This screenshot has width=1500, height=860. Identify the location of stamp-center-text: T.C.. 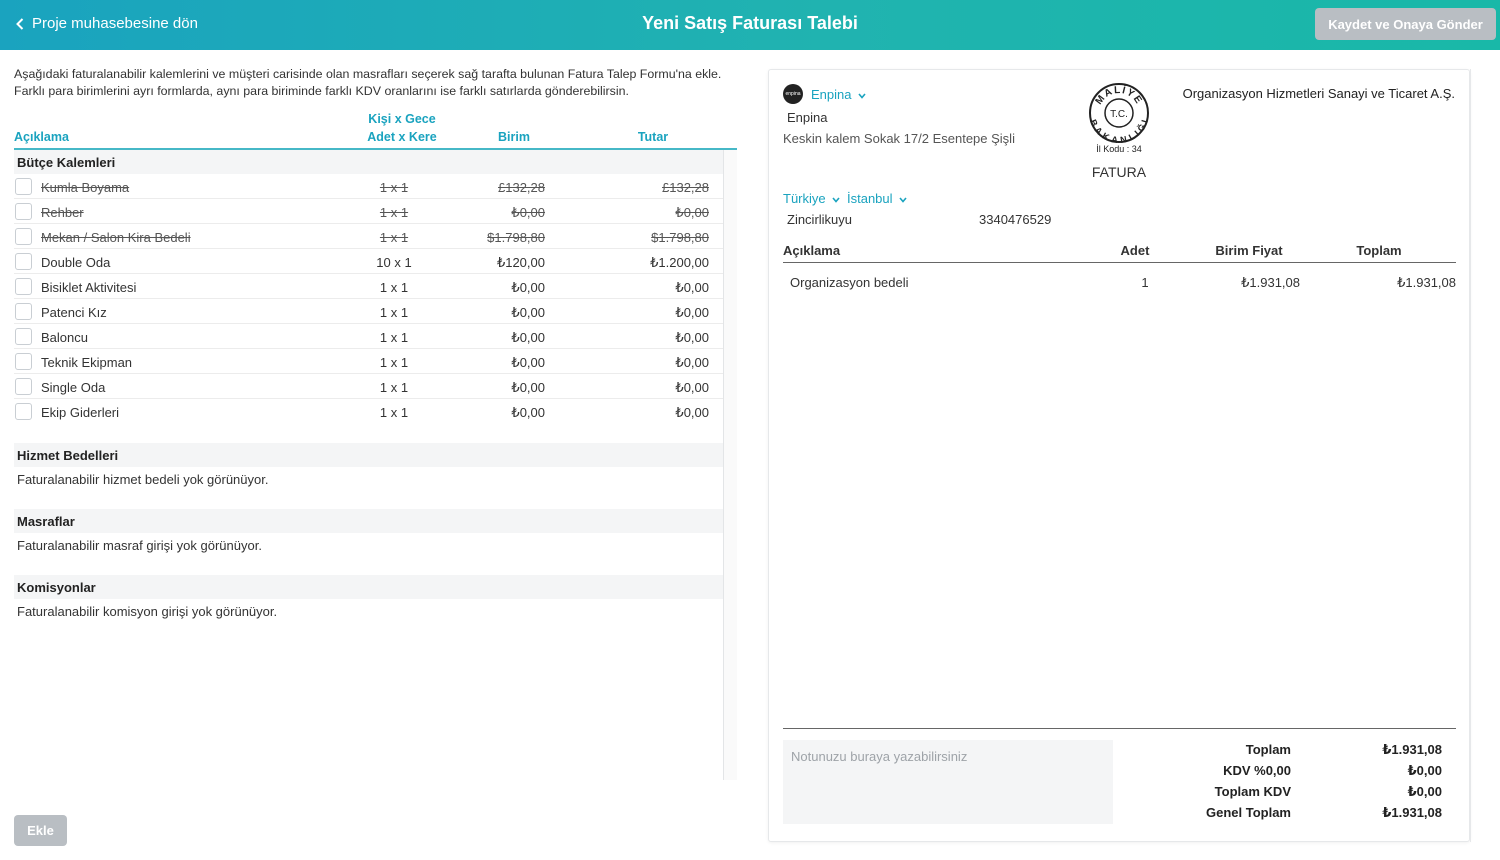
(1119, 114).